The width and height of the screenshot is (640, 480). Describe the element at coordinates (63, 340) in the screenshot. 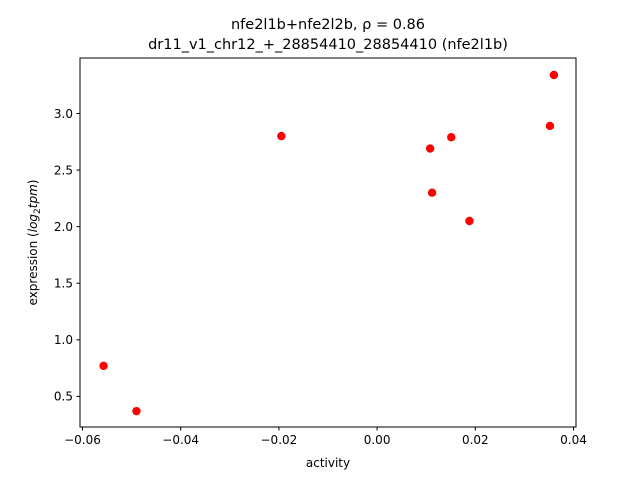

I see `y-tick-label: 1.0` at that location.